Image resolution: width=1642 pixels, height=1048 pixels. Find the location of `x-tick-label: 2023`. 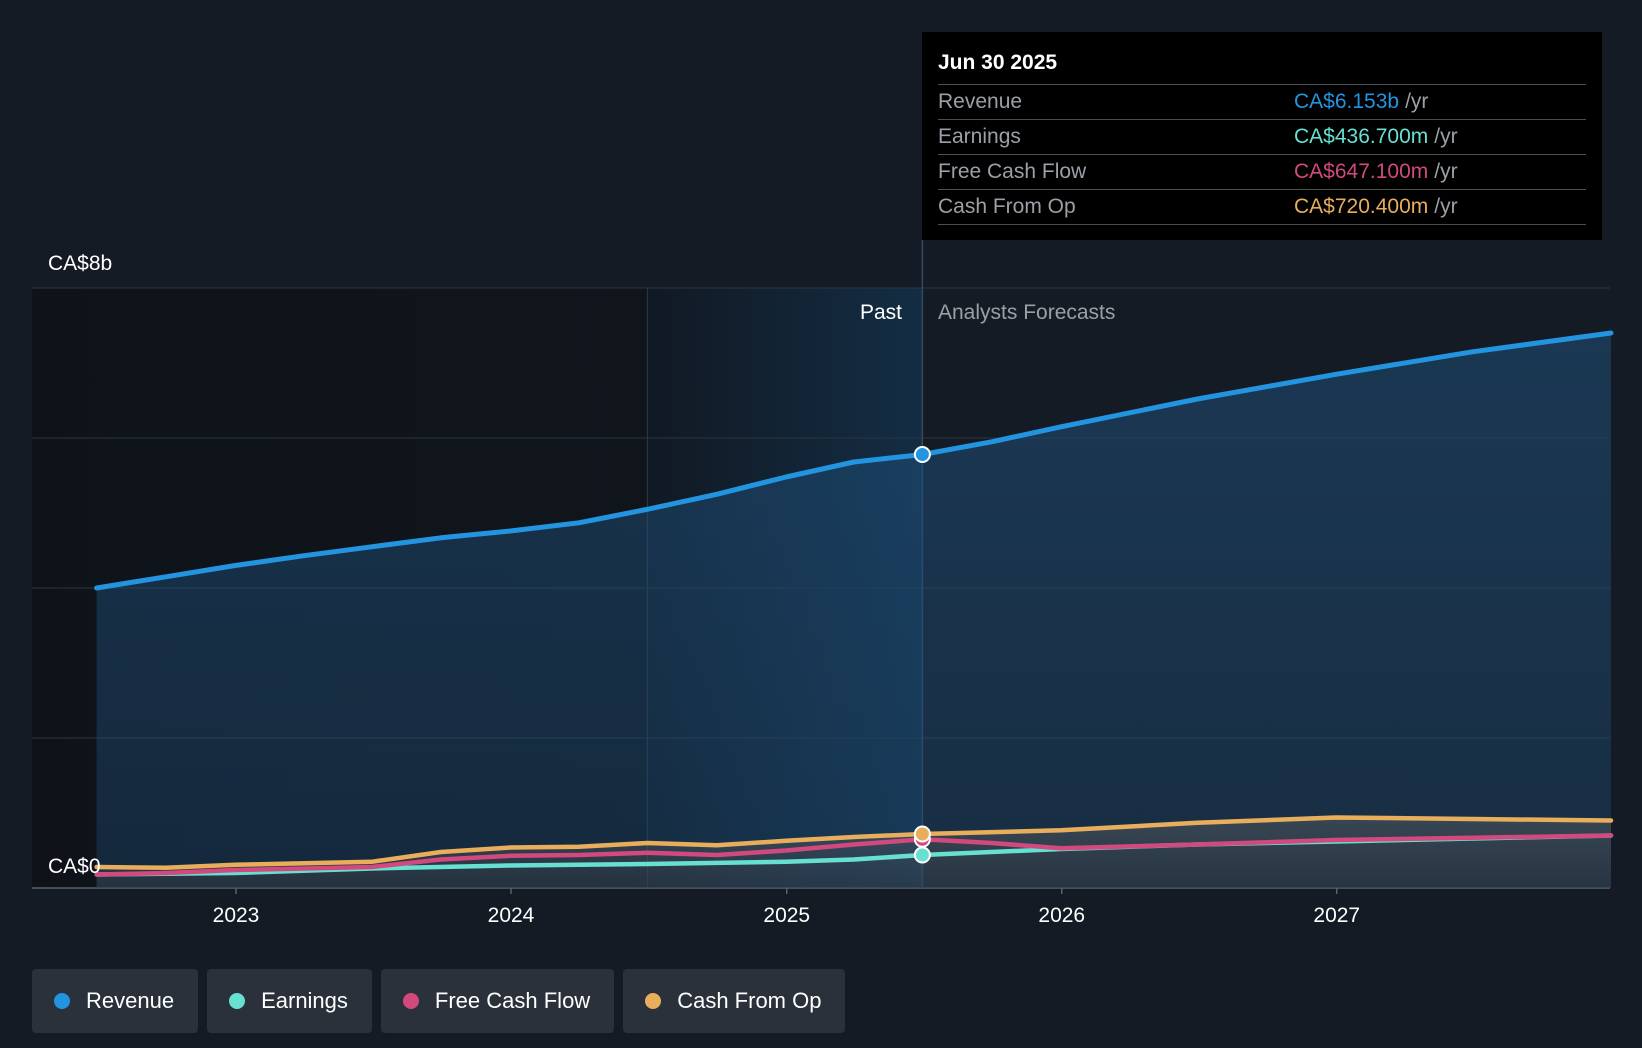

x-tick-label: 2023 is located at coordinates (236, 915).